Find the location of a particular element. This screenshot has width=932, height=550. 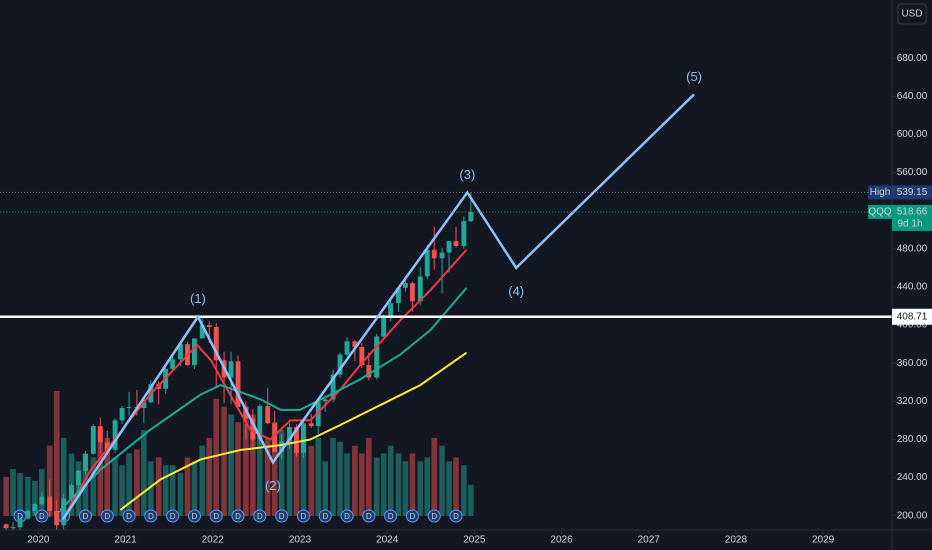

x-tick-label: 2029 is located at coordinates (823, 540).